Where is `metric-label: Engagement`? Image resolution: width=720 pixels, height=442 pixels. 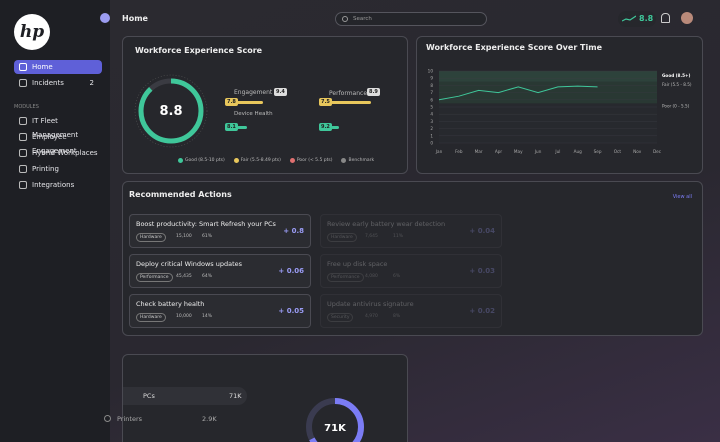 metric-label: Engagement is located at coordinates (253, 92).